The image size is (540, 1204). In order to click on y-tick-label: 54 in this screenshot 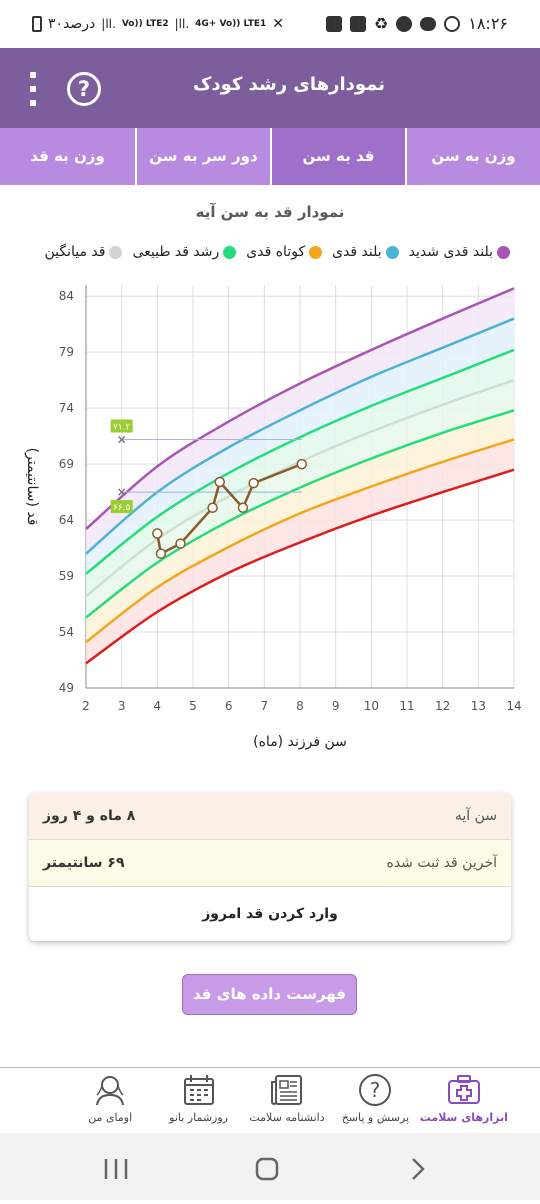, I will do `click(66, 632)`.